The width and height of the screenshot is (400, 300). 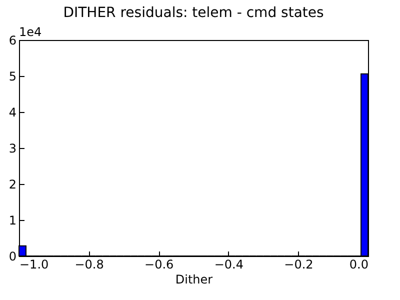 I want to click on x-tick-label: −0.6, so click(x=159, y=265).